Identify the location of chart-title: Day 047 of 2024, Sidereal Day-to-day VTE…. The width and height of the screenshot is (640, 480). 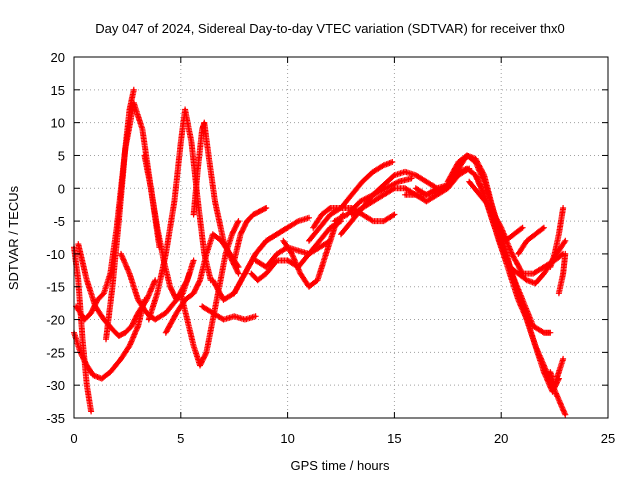
(329, 28).